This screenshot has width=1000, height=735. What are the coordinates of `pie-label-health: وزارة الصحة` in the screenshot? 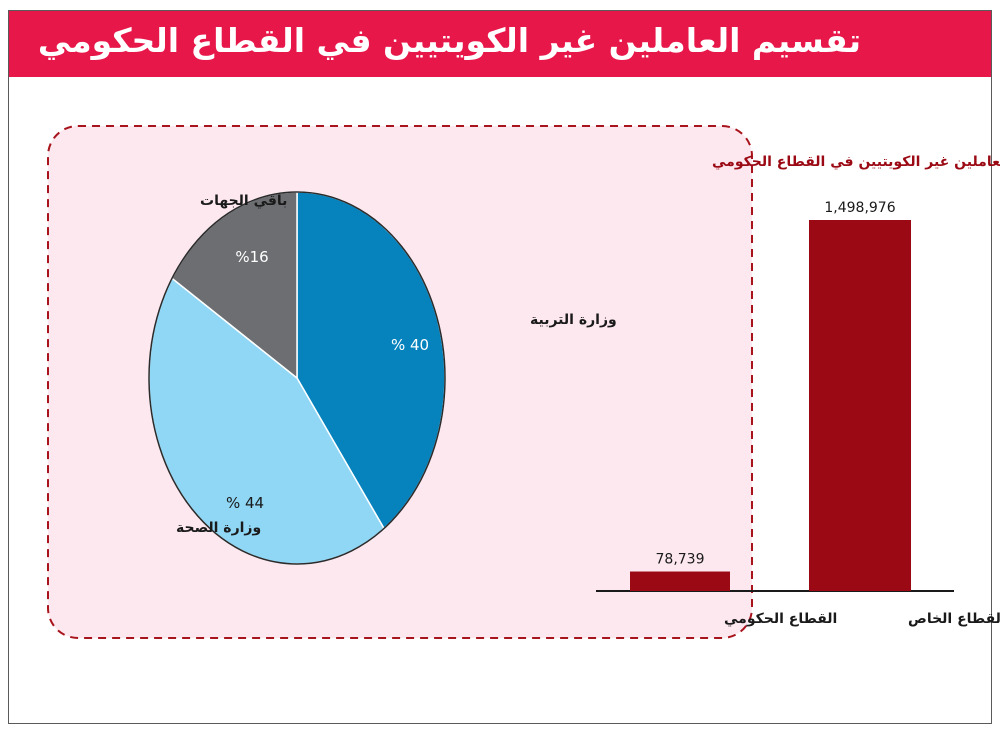 It's located at (218, 528).